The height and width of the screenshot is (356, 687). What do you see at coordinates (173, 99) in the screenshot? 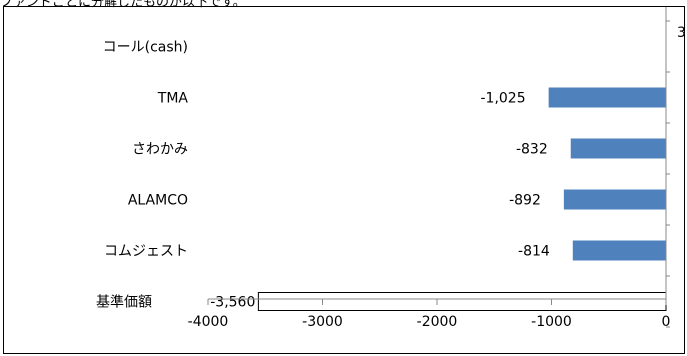
I see `category-label-tma: TMA` at bounding box center [173, 99].